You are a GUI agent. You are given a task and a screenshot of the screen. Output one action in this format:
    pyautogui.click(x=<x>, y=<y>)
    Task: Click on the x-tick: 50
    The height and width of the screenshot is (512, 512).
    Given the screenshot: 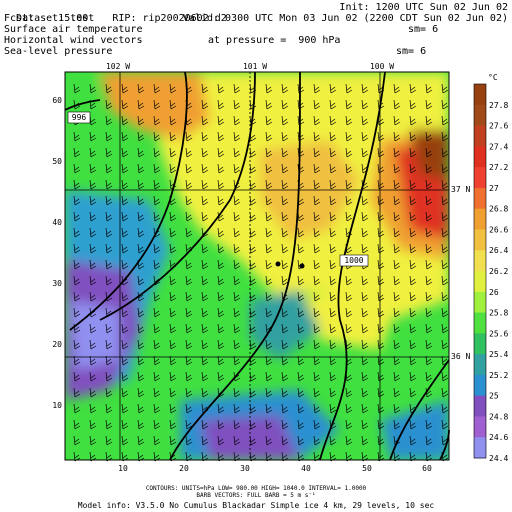 What is the action you would take?
    pyautogui.click(x=367, y=468)
    